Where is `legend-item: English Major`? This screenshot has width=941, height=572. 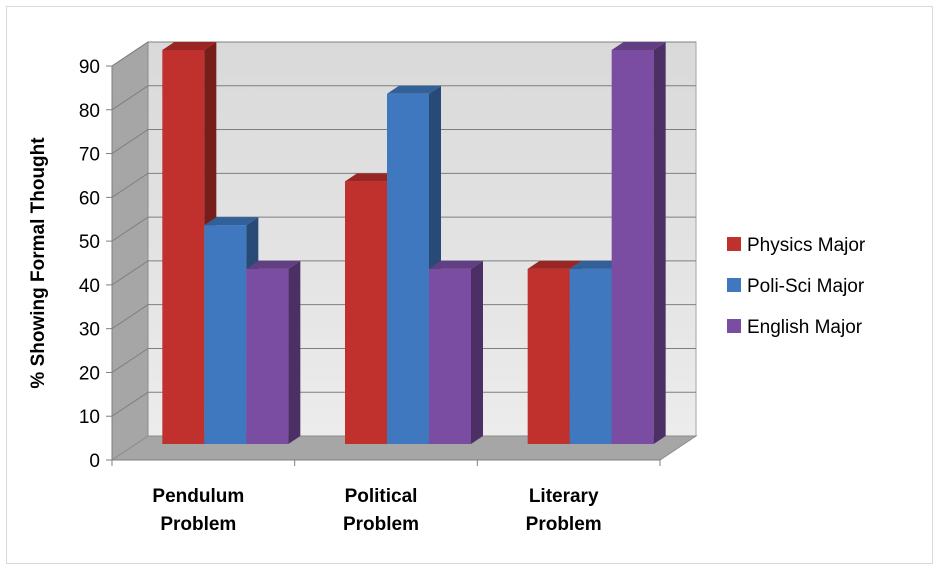
legend-item: English Major is located at coordinates (795, 327).